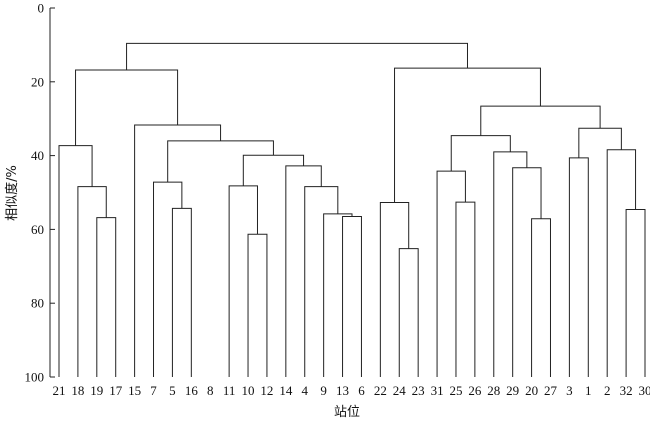 The height and width of the screenshot is (423, 650). What do you see at coordinates (37, 303) in the screenshot?
I see `y-tick-label: 80` at bounding box center [37, 303].